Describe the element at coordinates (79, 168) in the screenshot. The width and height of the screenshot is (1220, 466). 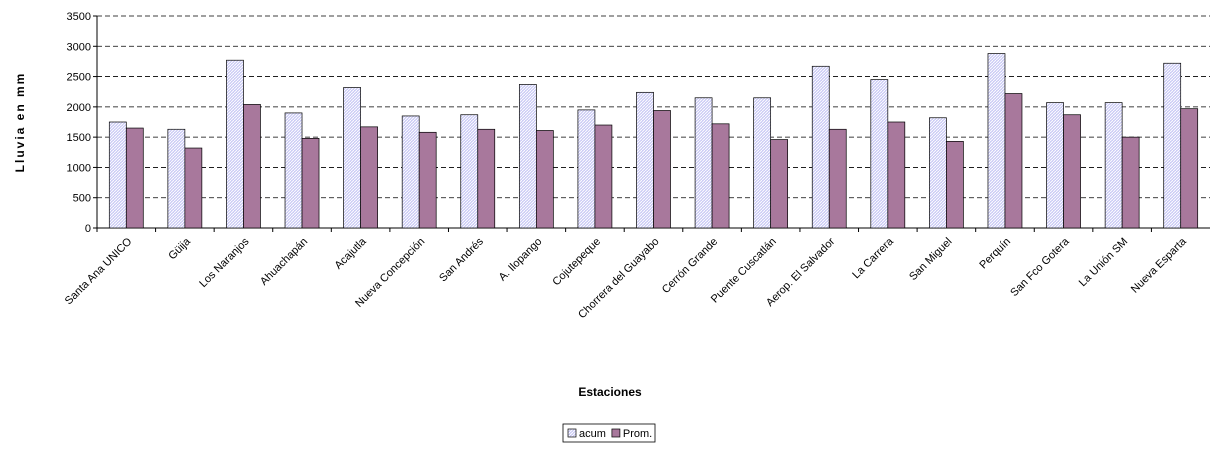
I see `y-tick-label: 1000` at that location.